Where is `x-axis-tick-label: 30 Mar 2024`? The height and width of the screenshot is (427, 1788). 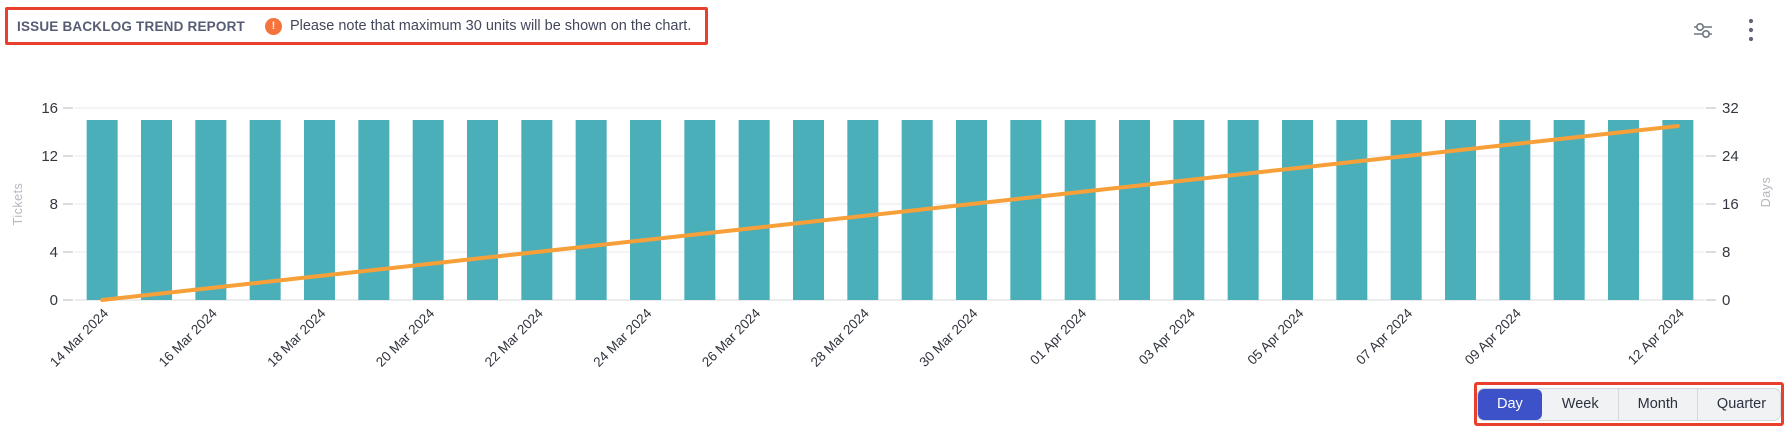 x-axis-tick-label: 30 Mar 2024 is located at coordinates (948, 337).